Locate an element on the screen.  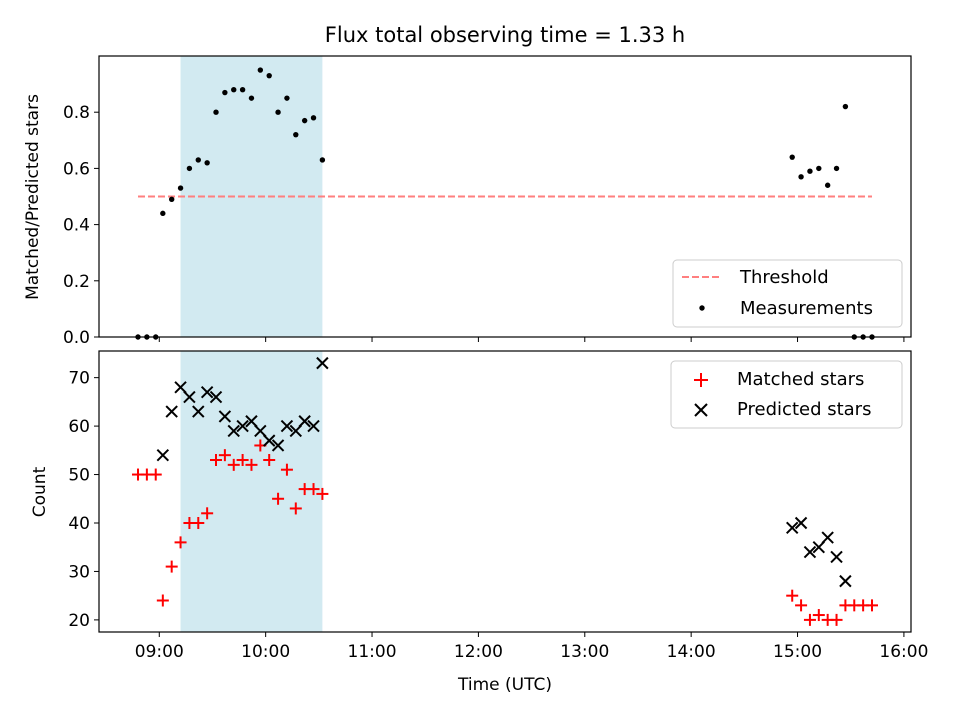
top-legend: Threshold Measurements is located at coordinates (787, 293).